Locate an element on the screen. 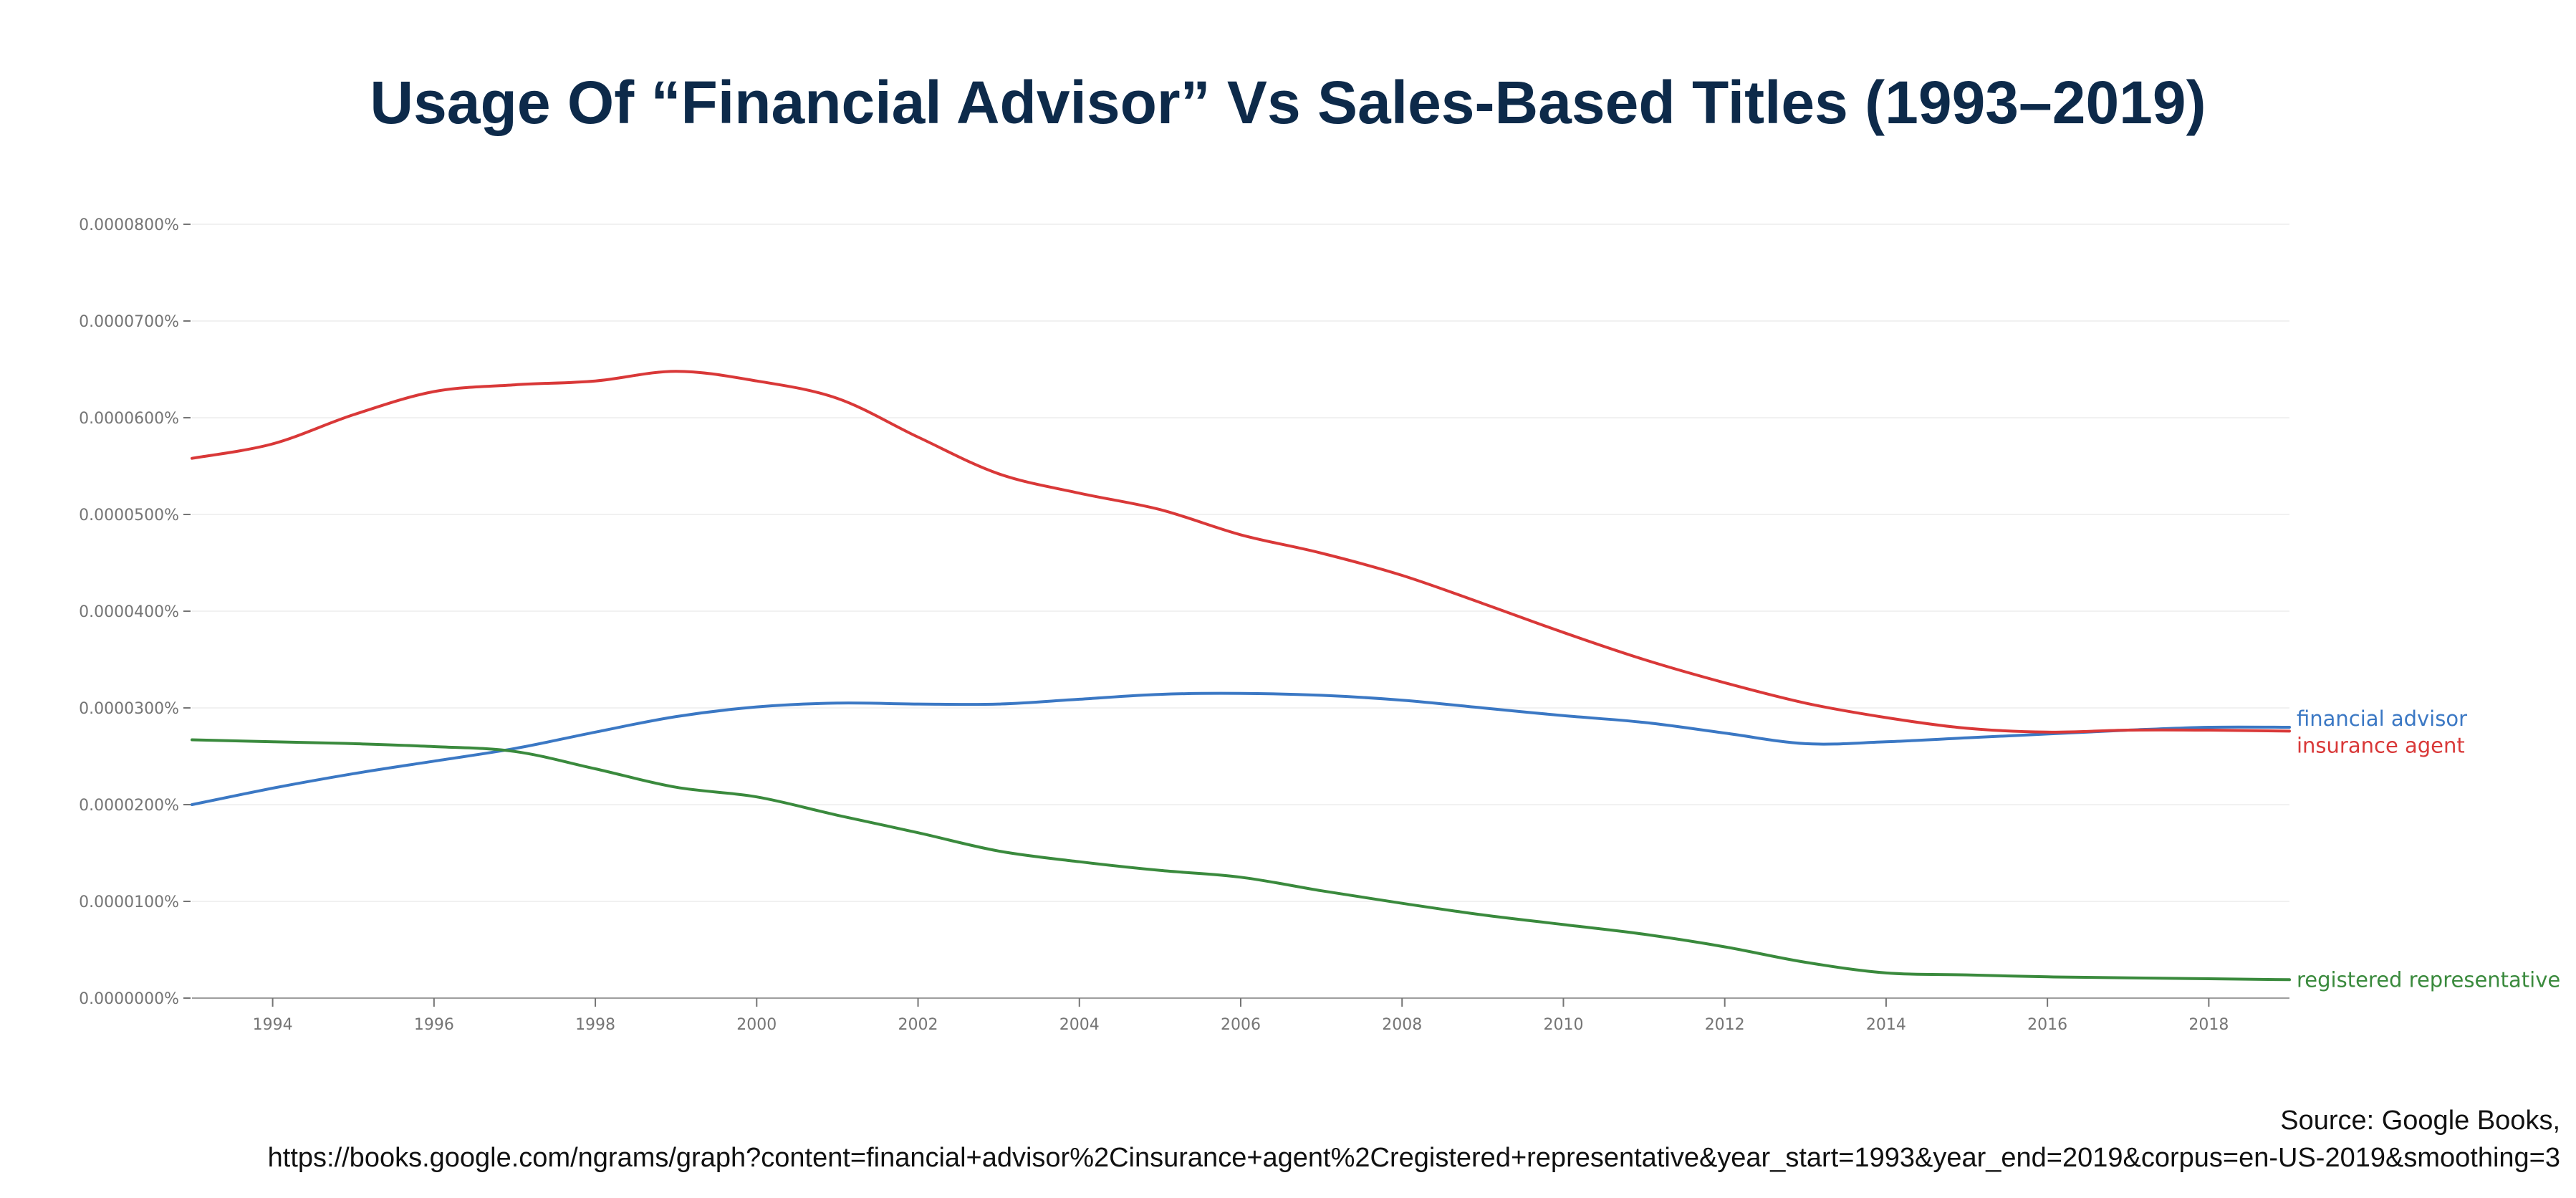  x-tick-label: 2018 is located at coordinates (2208, 1025).